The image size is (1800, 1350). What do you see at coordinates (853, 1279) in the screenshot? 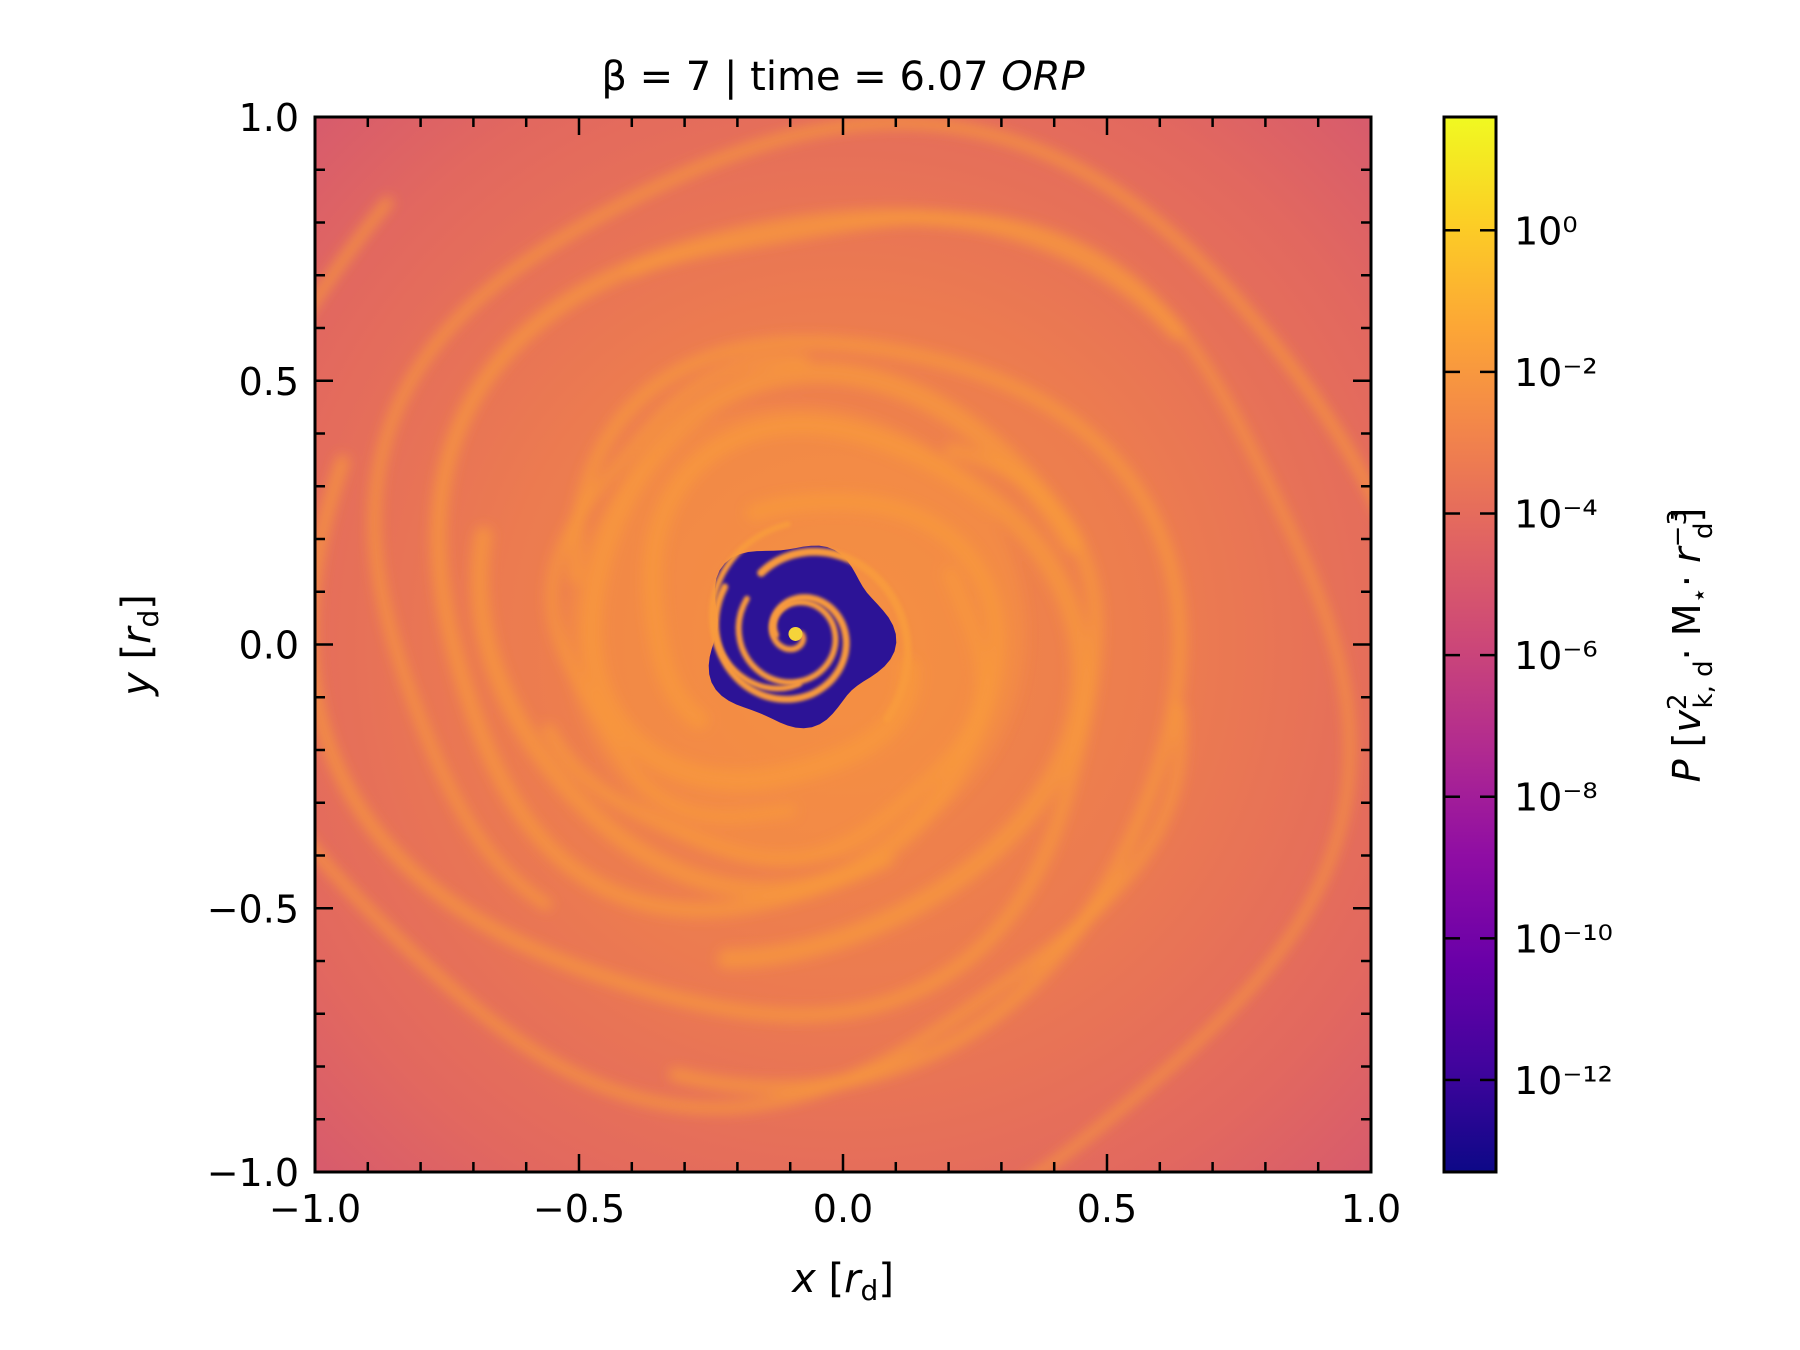
I see `x-axis-label-unit: r` at bounding box center [853, 1279].